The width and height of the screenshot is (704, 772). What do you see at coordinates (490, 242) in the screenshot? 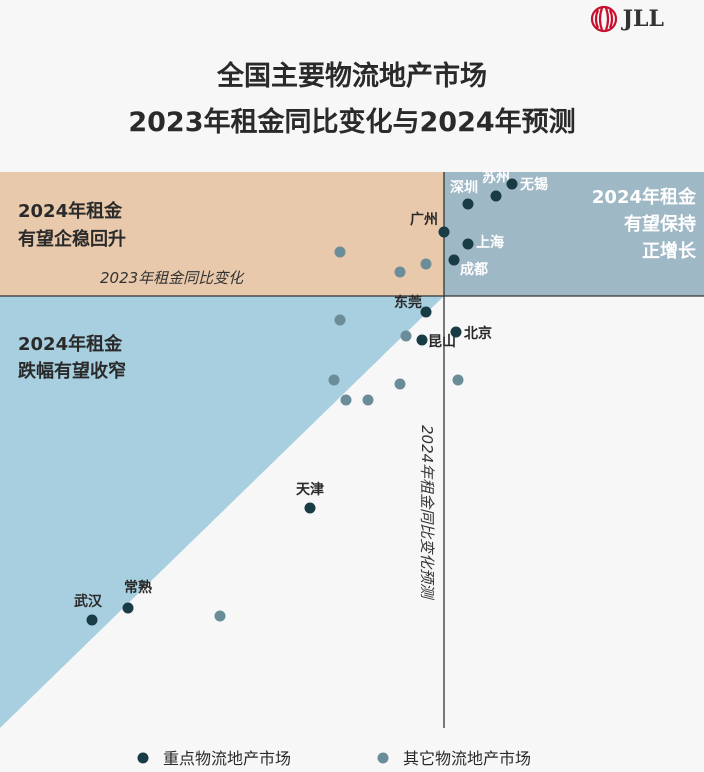
I see `city-label: 上海` at bounding box center [490, 242].